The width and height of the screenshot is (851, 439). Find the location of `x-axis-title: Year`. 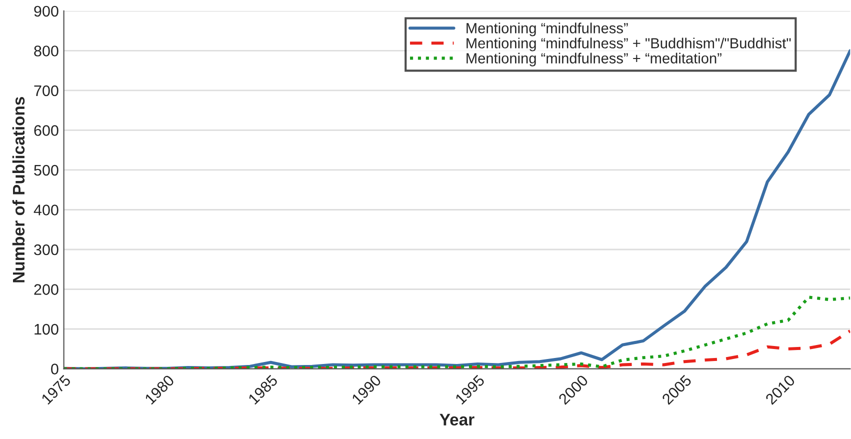

x-axis-title: Year is located at coordinates (457, 420).